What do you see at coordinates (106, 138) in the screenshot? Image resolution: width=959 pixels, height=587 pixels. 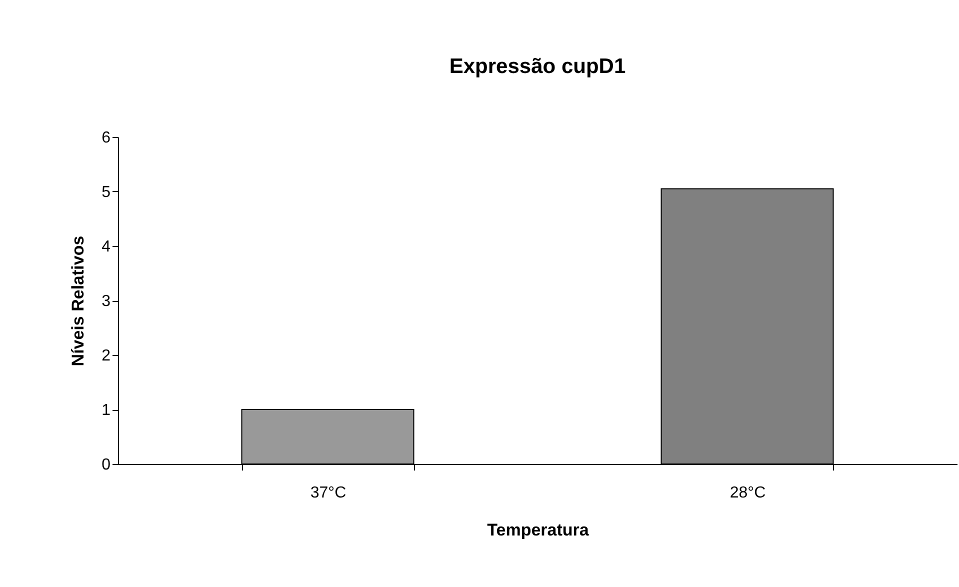 I see `y-tick-label: 6` at bounding box center [106, 138].